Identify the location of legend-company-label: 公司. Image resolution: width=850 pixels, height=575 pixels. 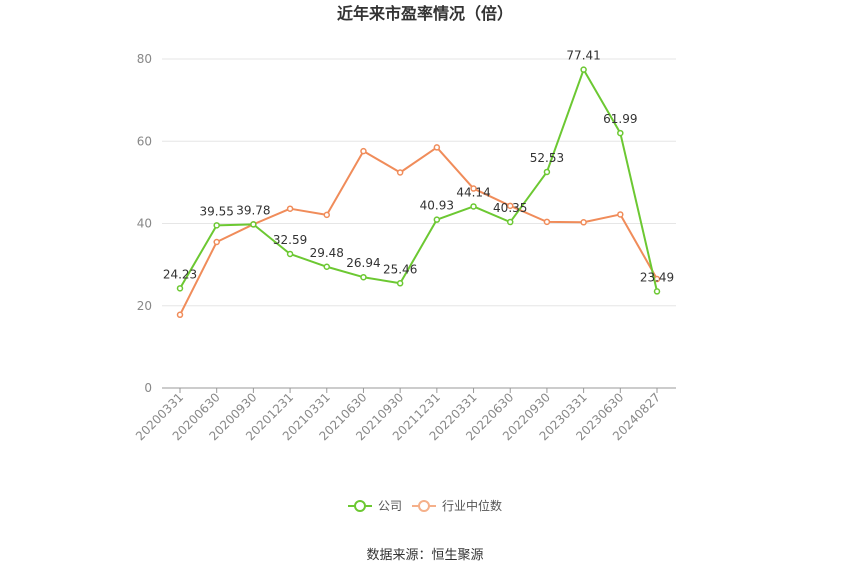
(390, 506).